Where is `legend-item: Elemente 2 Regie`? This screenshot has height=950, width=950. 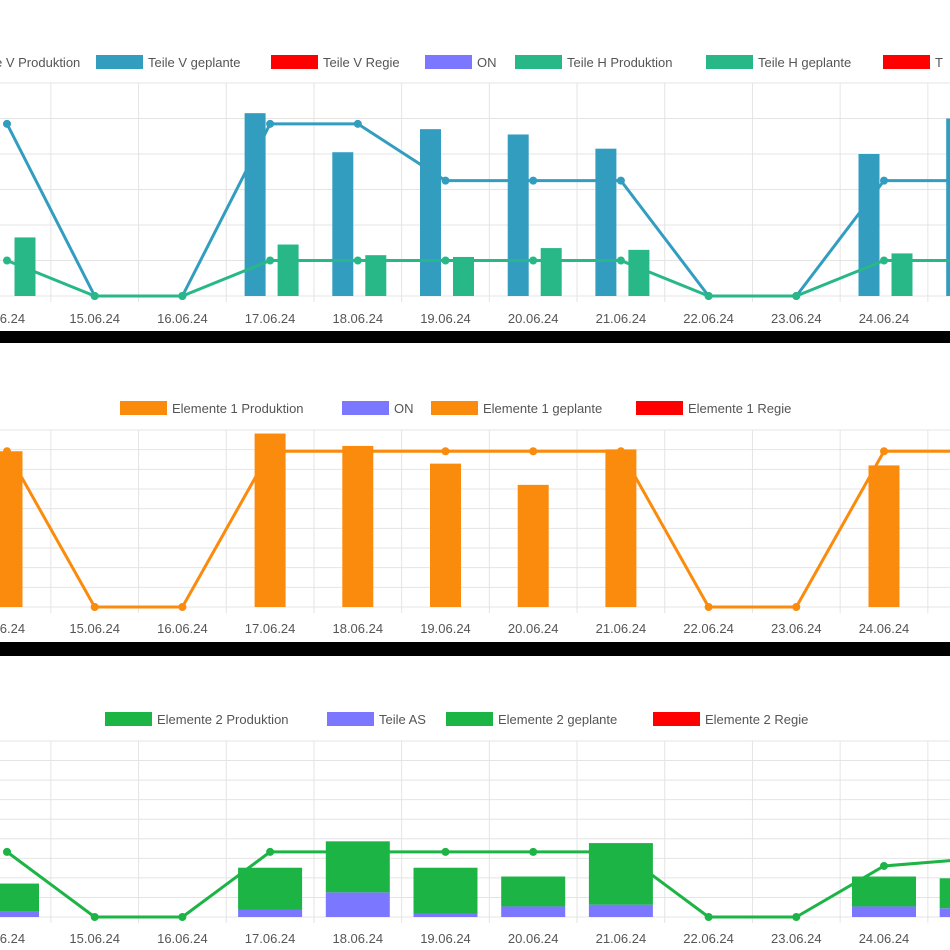
legend-item: Elemente 2 Regie is located at coordinates (730, 719).